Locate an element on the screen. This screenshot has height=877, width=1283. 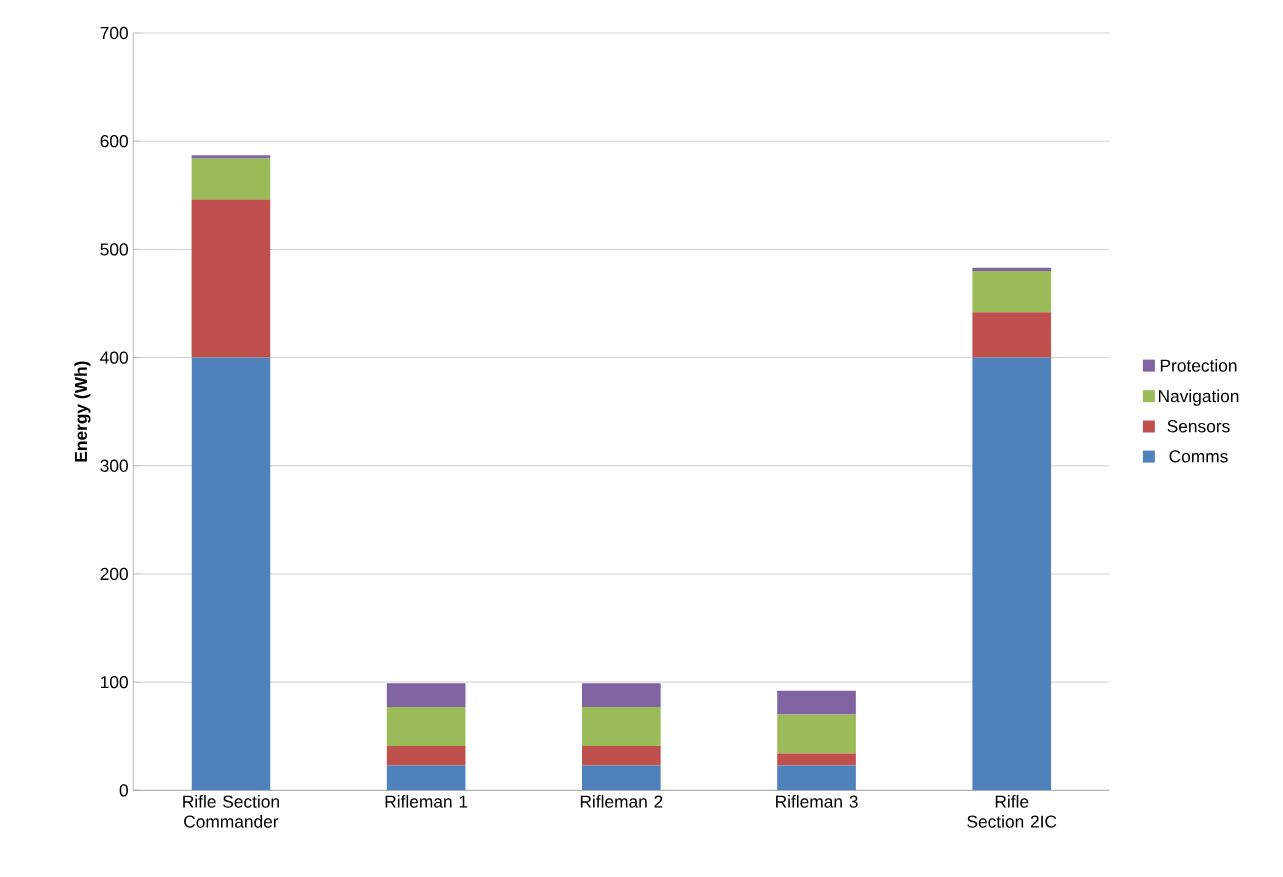
y-tick-label: 300 is located at coordinates (114, 465).